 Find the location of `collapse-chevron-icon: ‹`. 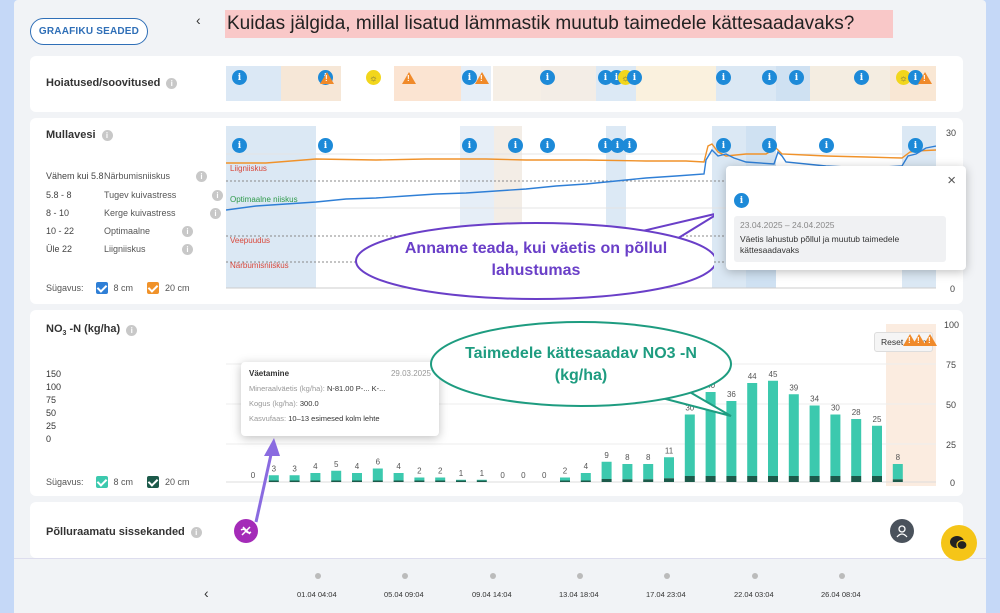

collapse-chevron-icon: ‹ is located at coordinates (198, 20).